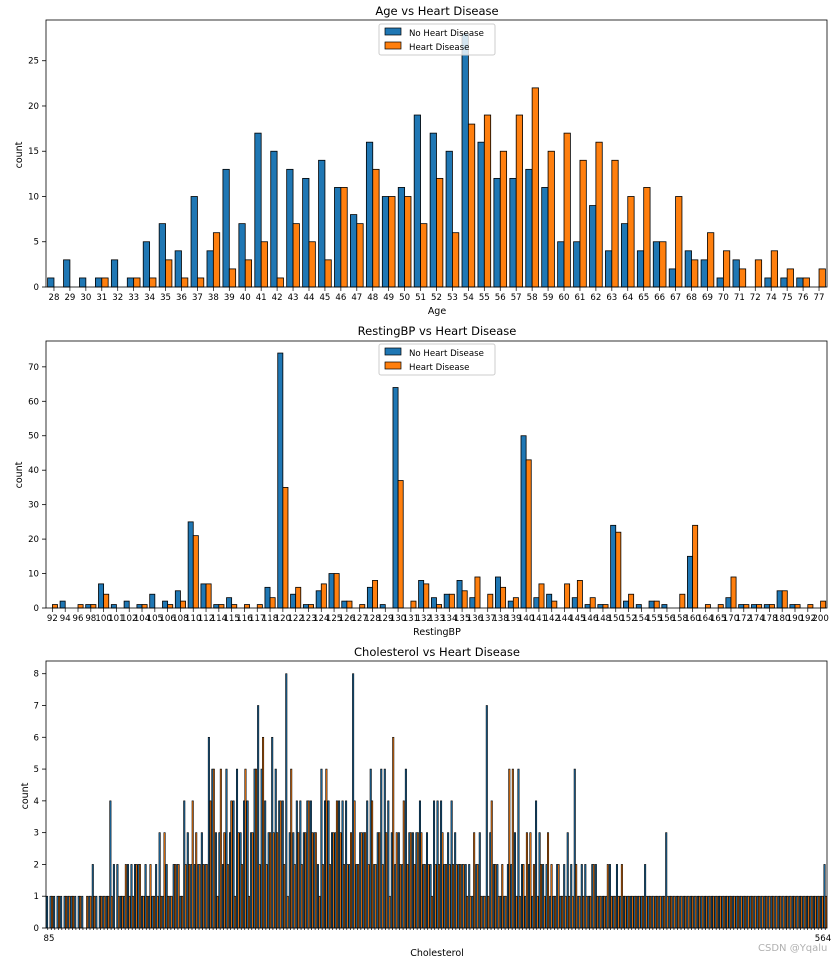 Image resolution: width=840 pixels, height=962 pixels. I want to click on age-xtick-label: 61, so click(579, 298).